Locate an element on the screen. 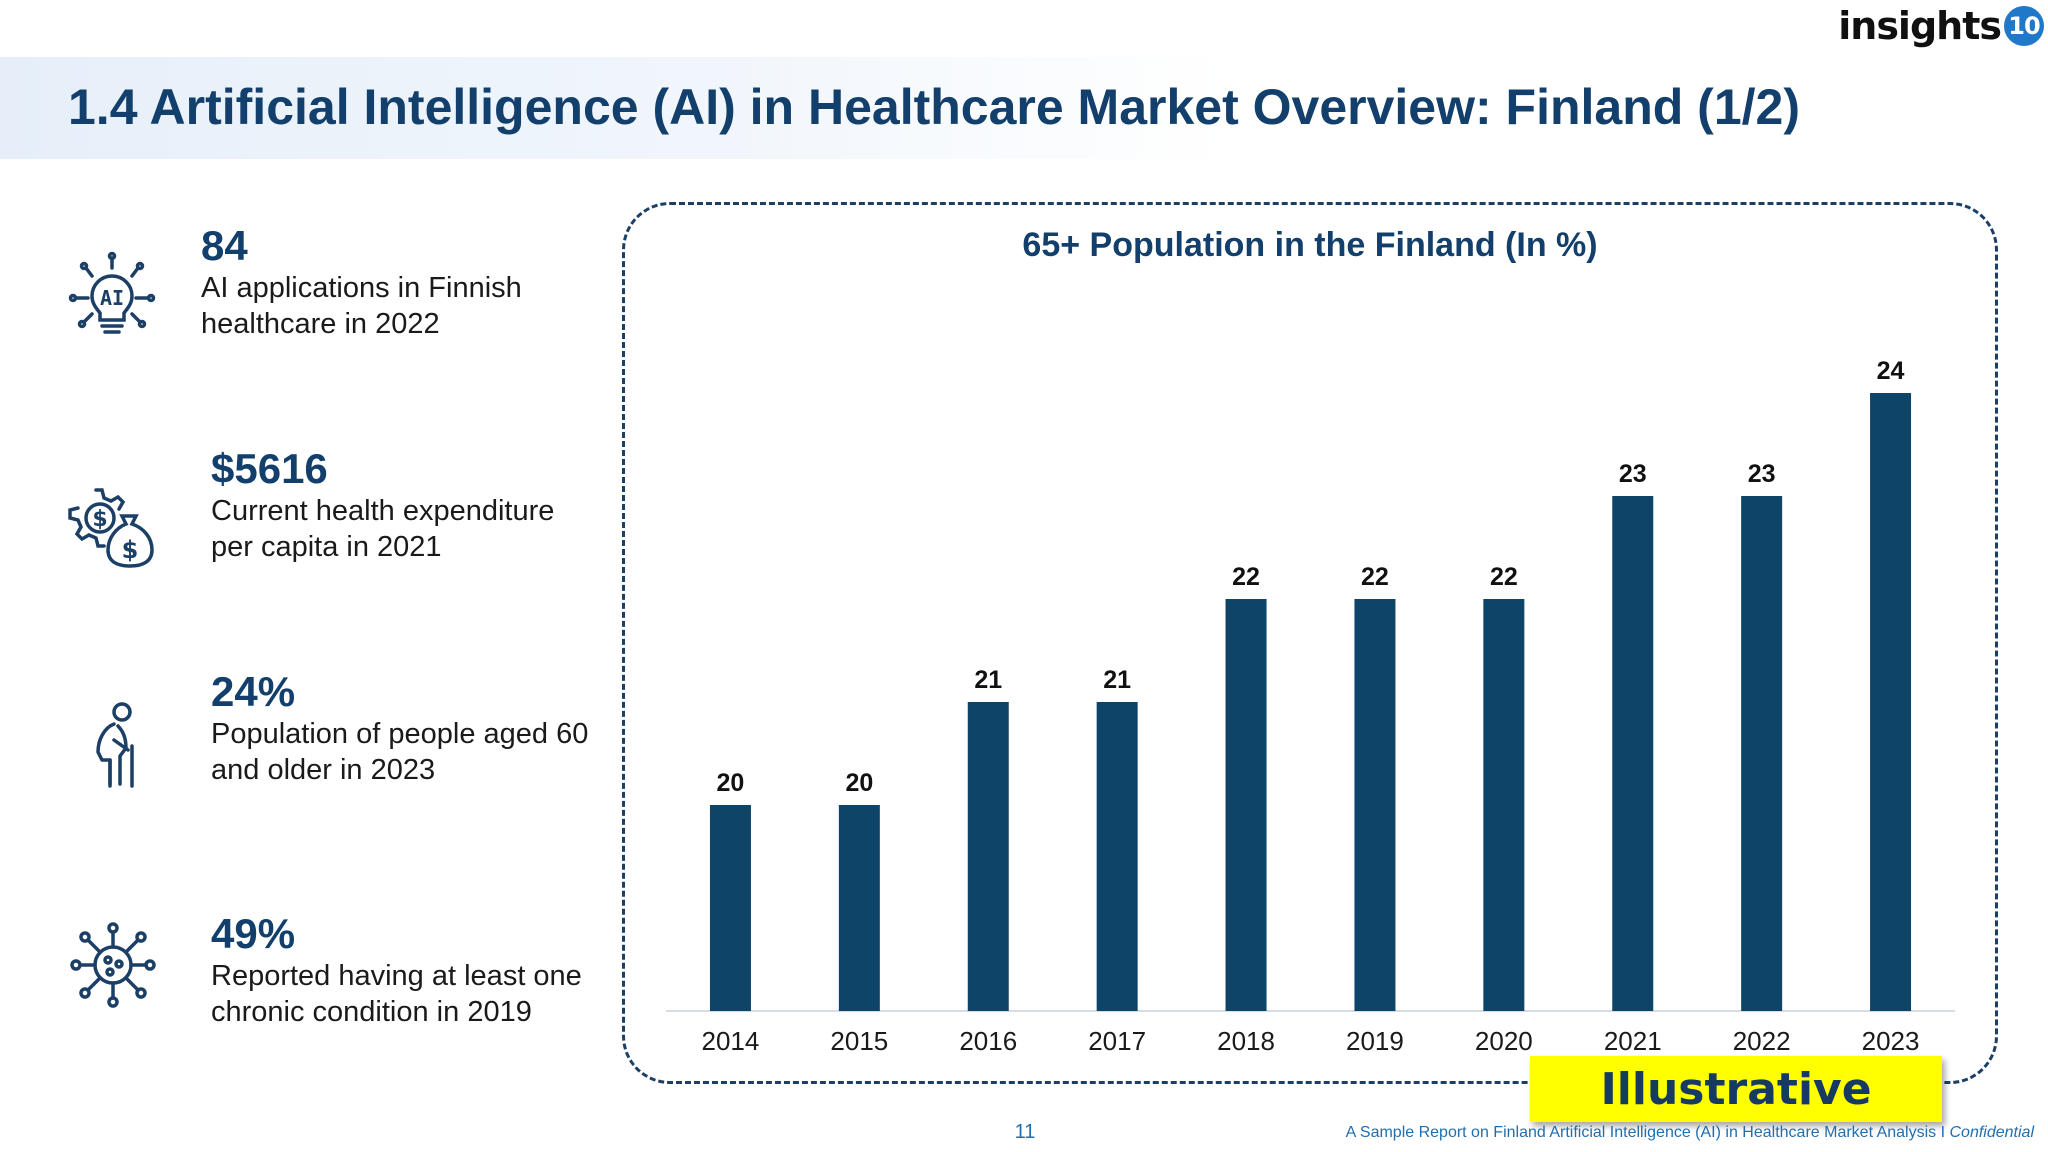 This screenshot has width=2048, height=1152. data-label-2015: 20 is located at coordinates (859, 783).